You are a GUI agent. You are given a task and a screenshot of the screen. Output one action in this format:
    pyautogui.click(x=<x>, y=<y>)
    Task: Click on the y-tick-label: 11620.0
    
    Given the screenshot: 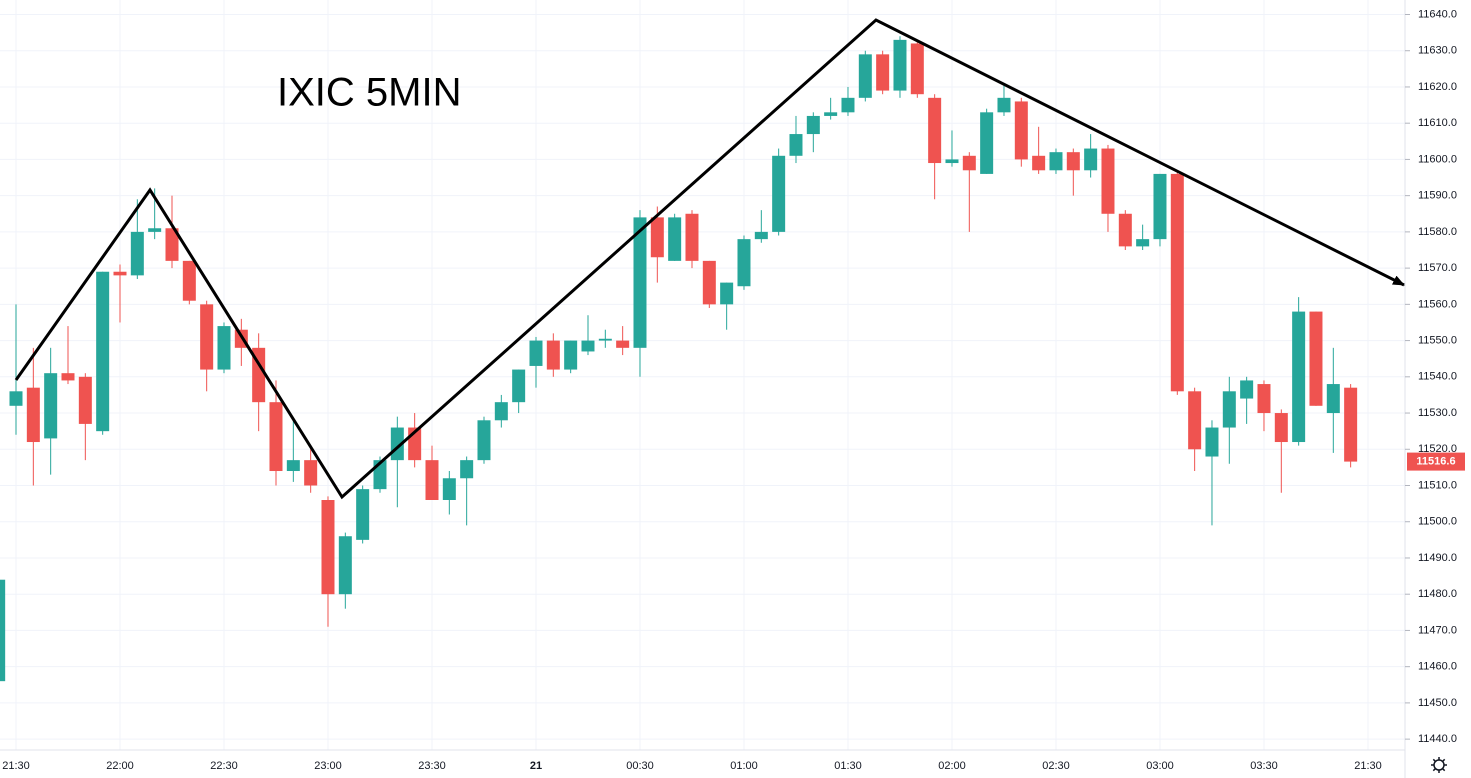 What is the action you would take?
    pyautogui.click(x=1437, y=87)
    